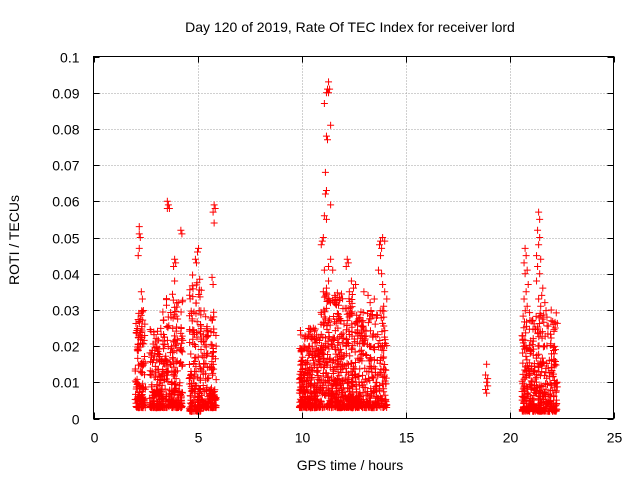 The height and width of the screenshot is (480, 640). What do you see at coordinates (65, 239) in the screenshot?
I see `y-tick-labels: 0 0.01 0.02 0.03 0.04 0.05 0.06 0.07 0.08 0.09 0.1` at bounding box center [65, 239].